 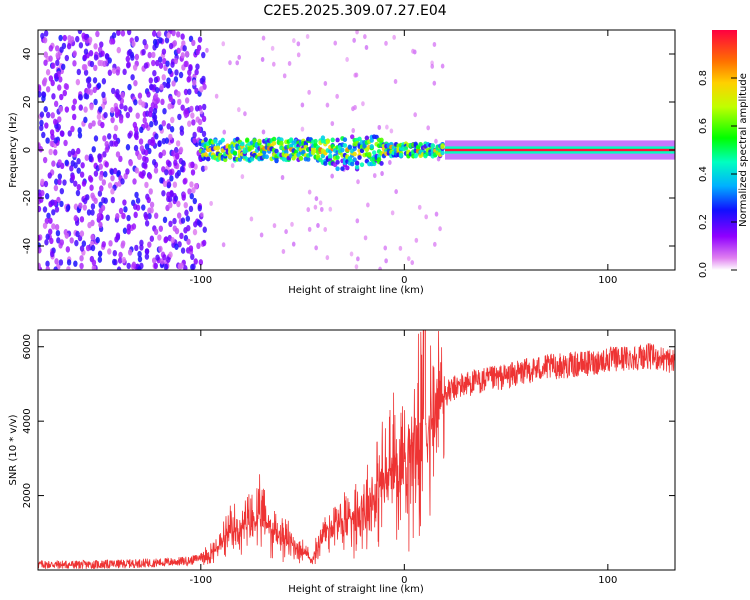 What do you see at coordinates (356, 589) in the screenshot?
I see `snr-xlabel: Height of straight line (km)` at bounding box center [356, 589].